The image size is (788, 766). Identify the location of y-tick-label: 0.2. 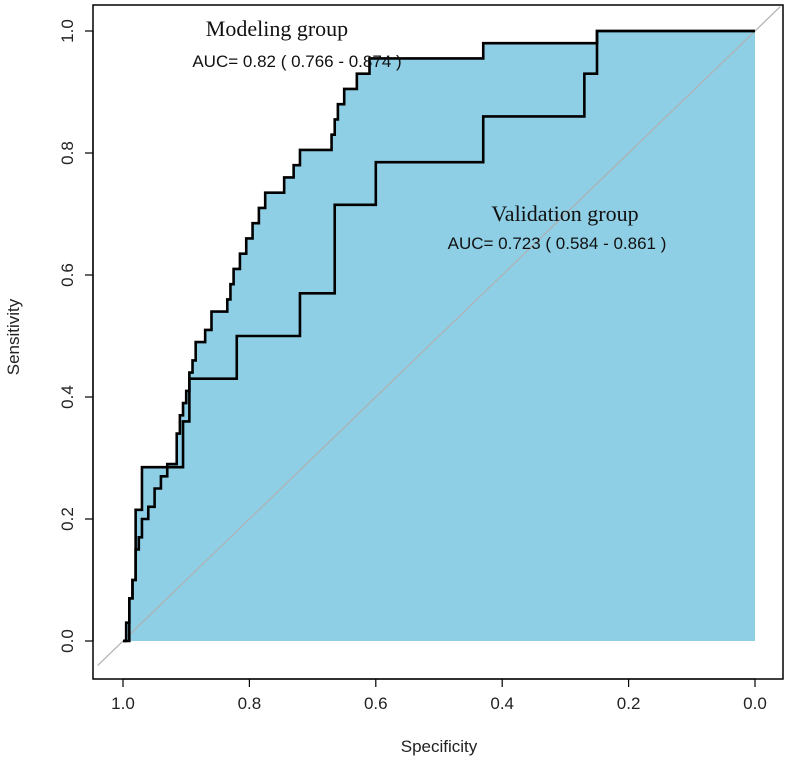
(67, 519).